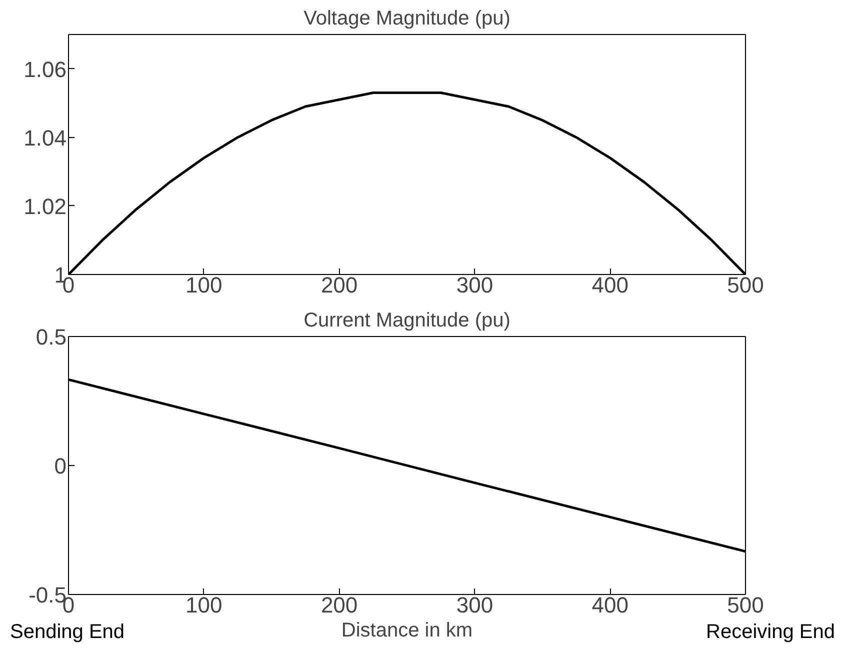 This screenshot has height=664, width=845. I want to click on x-axis-title: Distance in km, so click(407, 631).